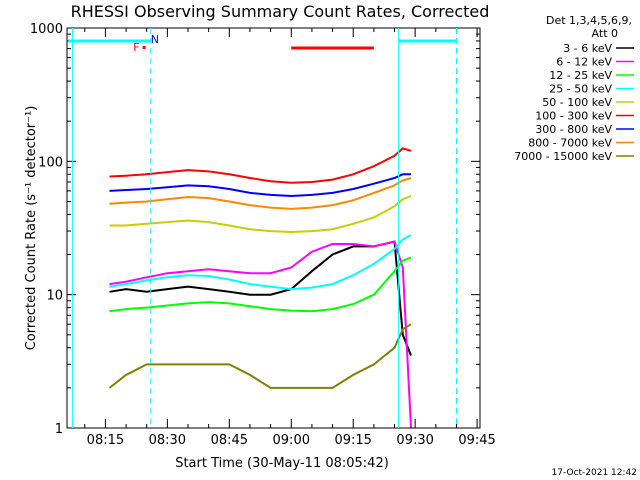  I want to click on x-tick-label: 09:15, so click(352, 440).